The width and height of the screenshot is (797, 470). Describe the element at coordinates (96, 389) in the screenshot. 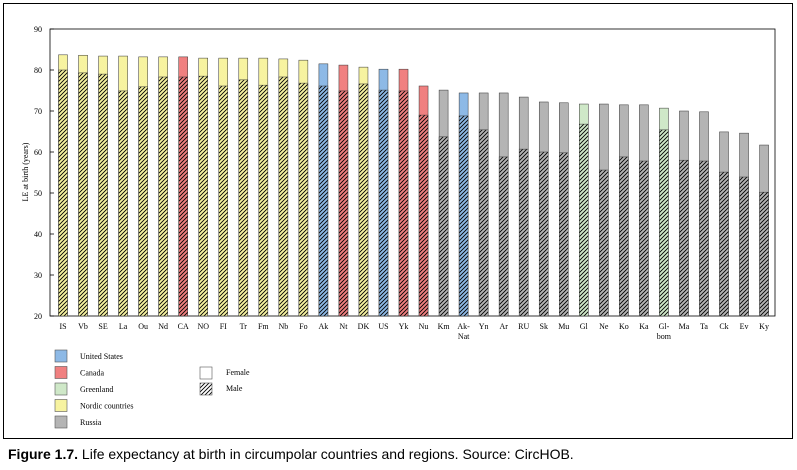

I see `legend-label: Greenland` at that location.